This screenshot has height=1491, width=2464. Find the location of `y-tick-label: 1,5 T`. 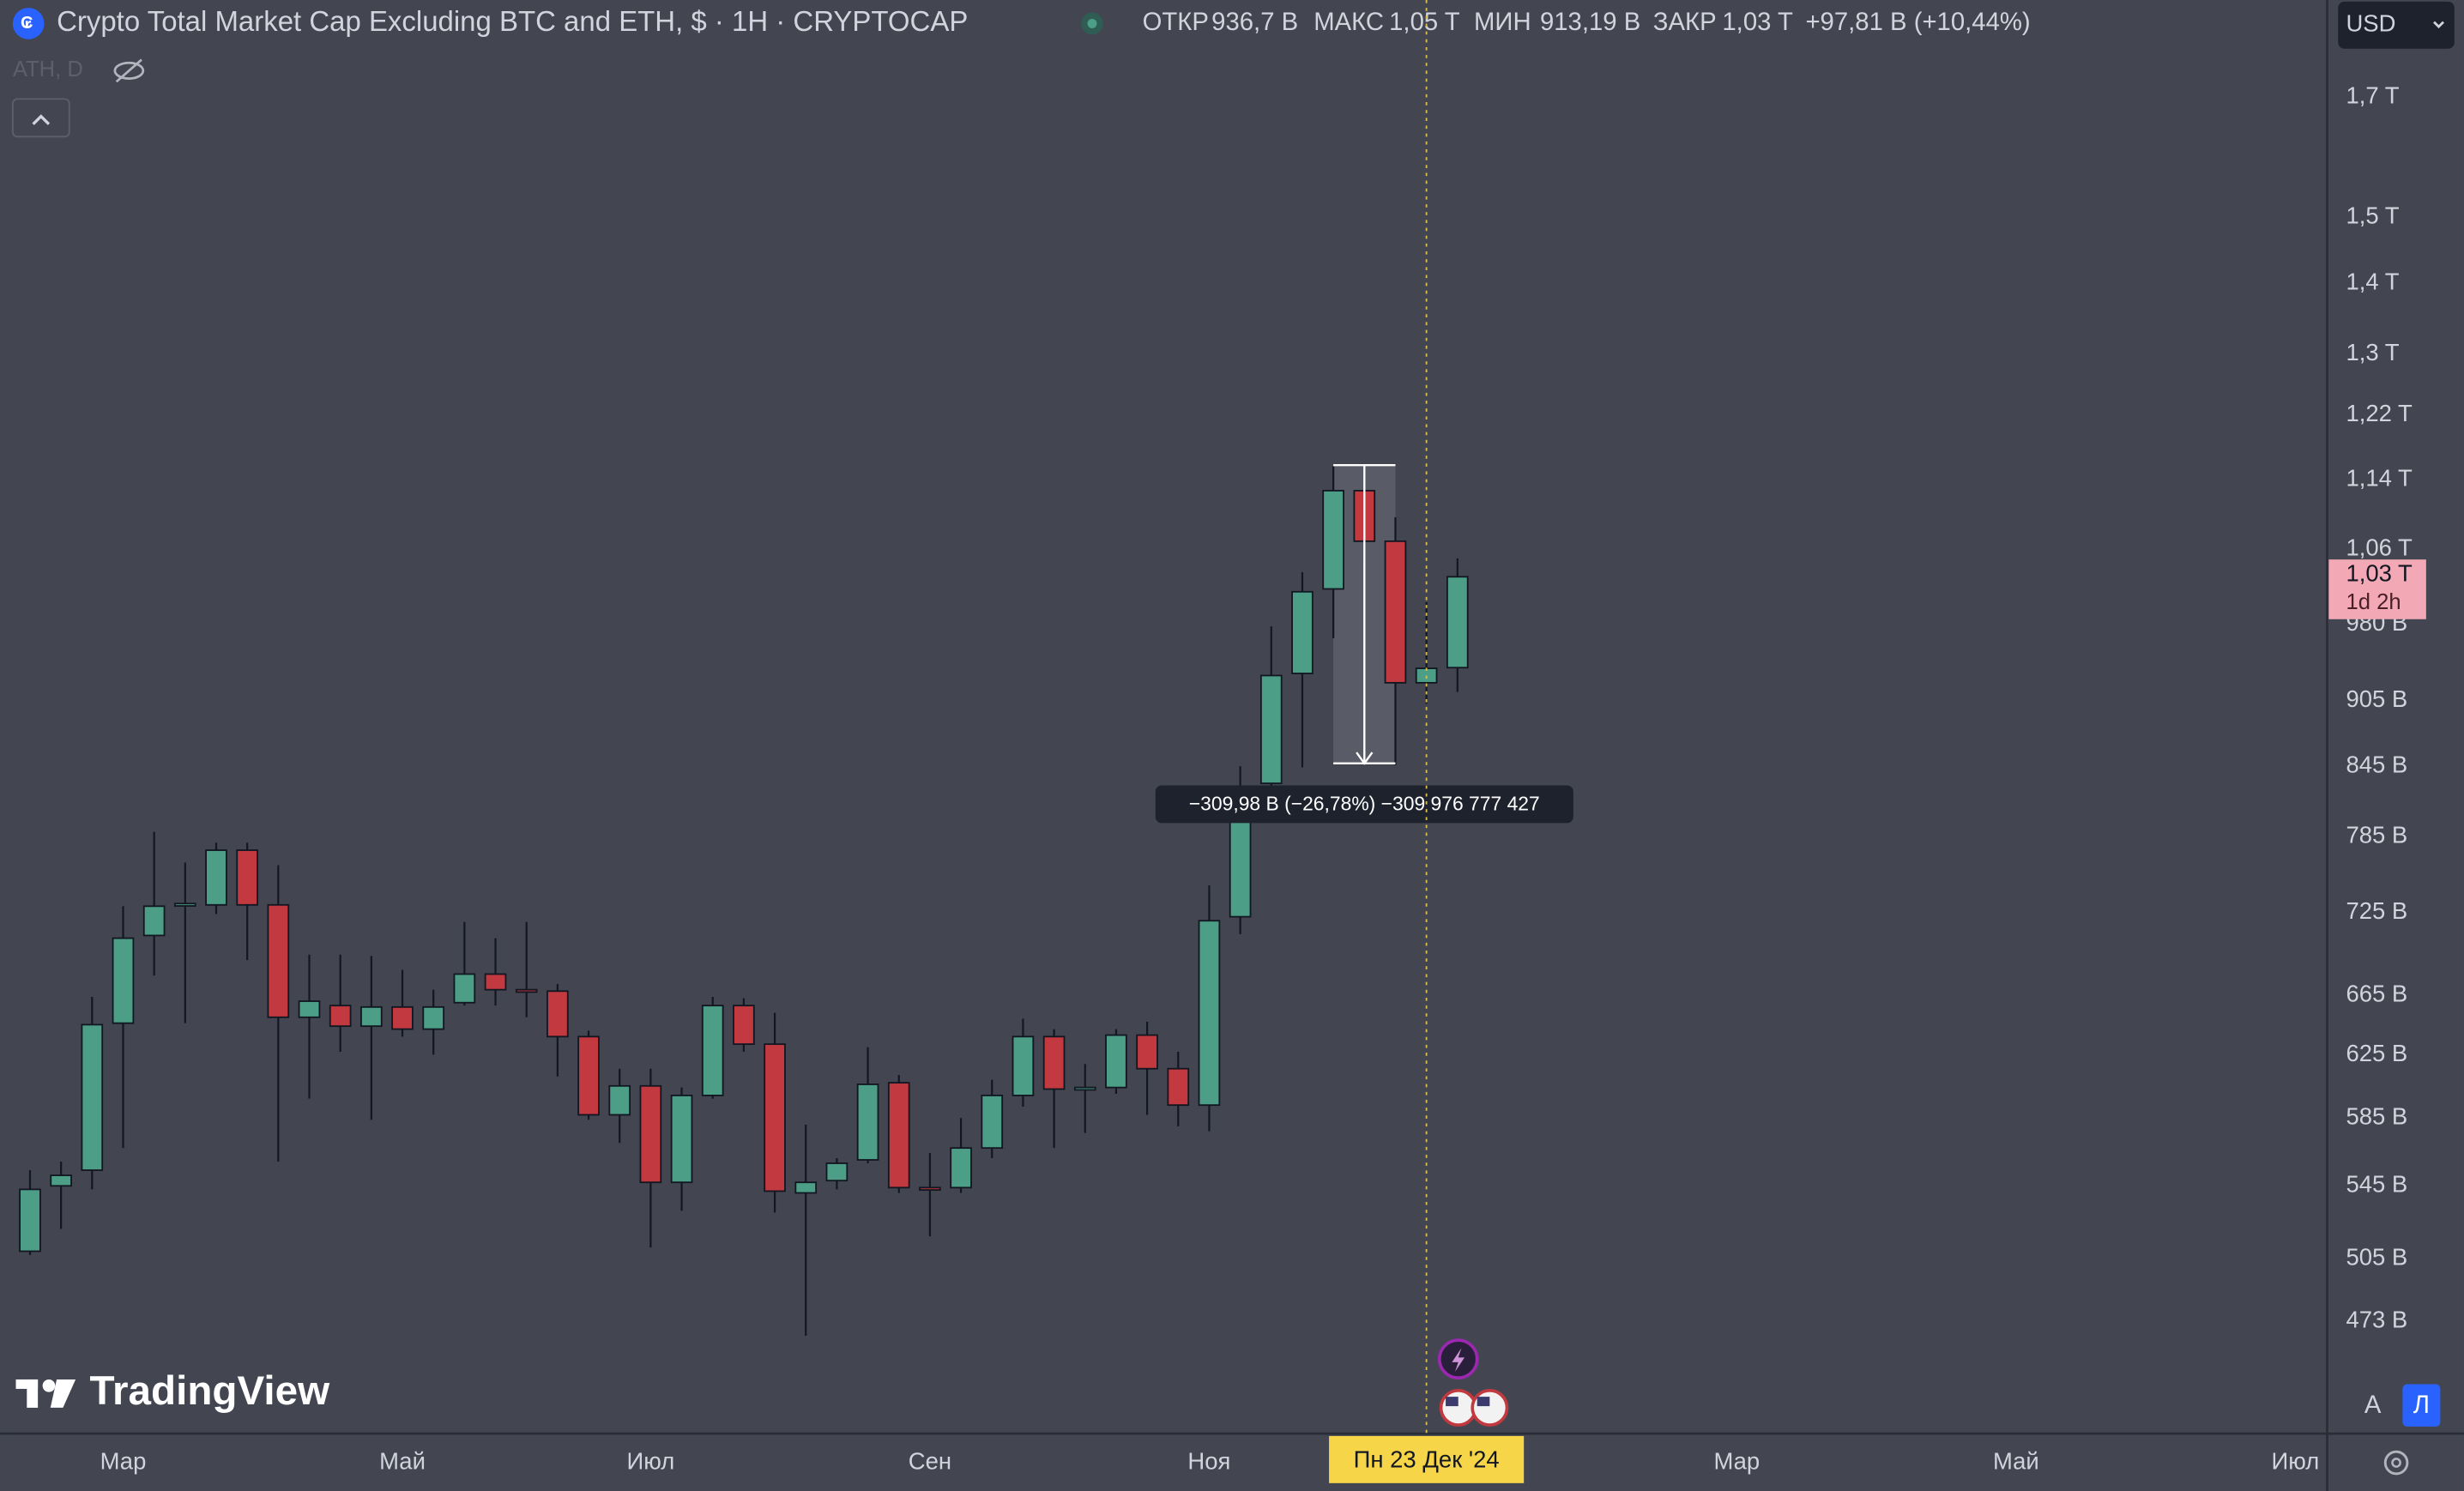

y-tick-label: 1,5 T is located at coordinates (2372, 215).